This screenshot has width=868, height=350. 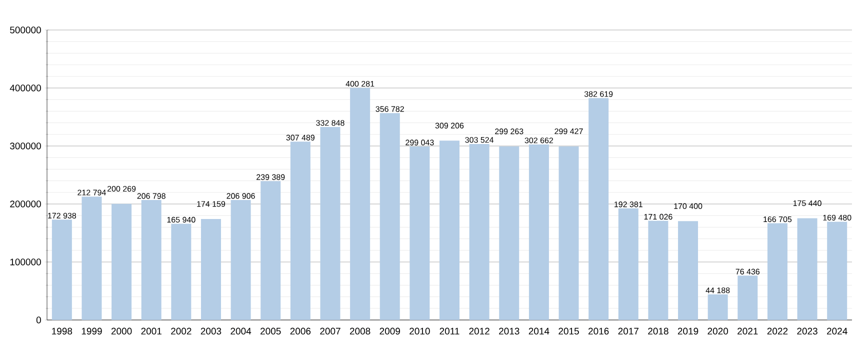 I want to click on x-tick-label: 2010, so click(x=420, y=331).